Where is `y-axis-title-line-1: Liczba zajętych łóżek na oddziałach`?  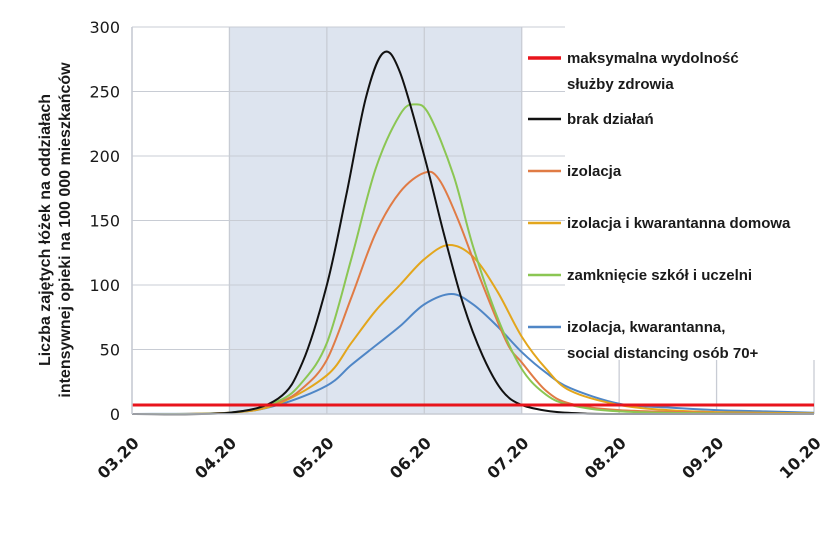 y-axis-title-line-1: Liczba zajętych łóżek na oddziałach is located at coordinates (45, 230).